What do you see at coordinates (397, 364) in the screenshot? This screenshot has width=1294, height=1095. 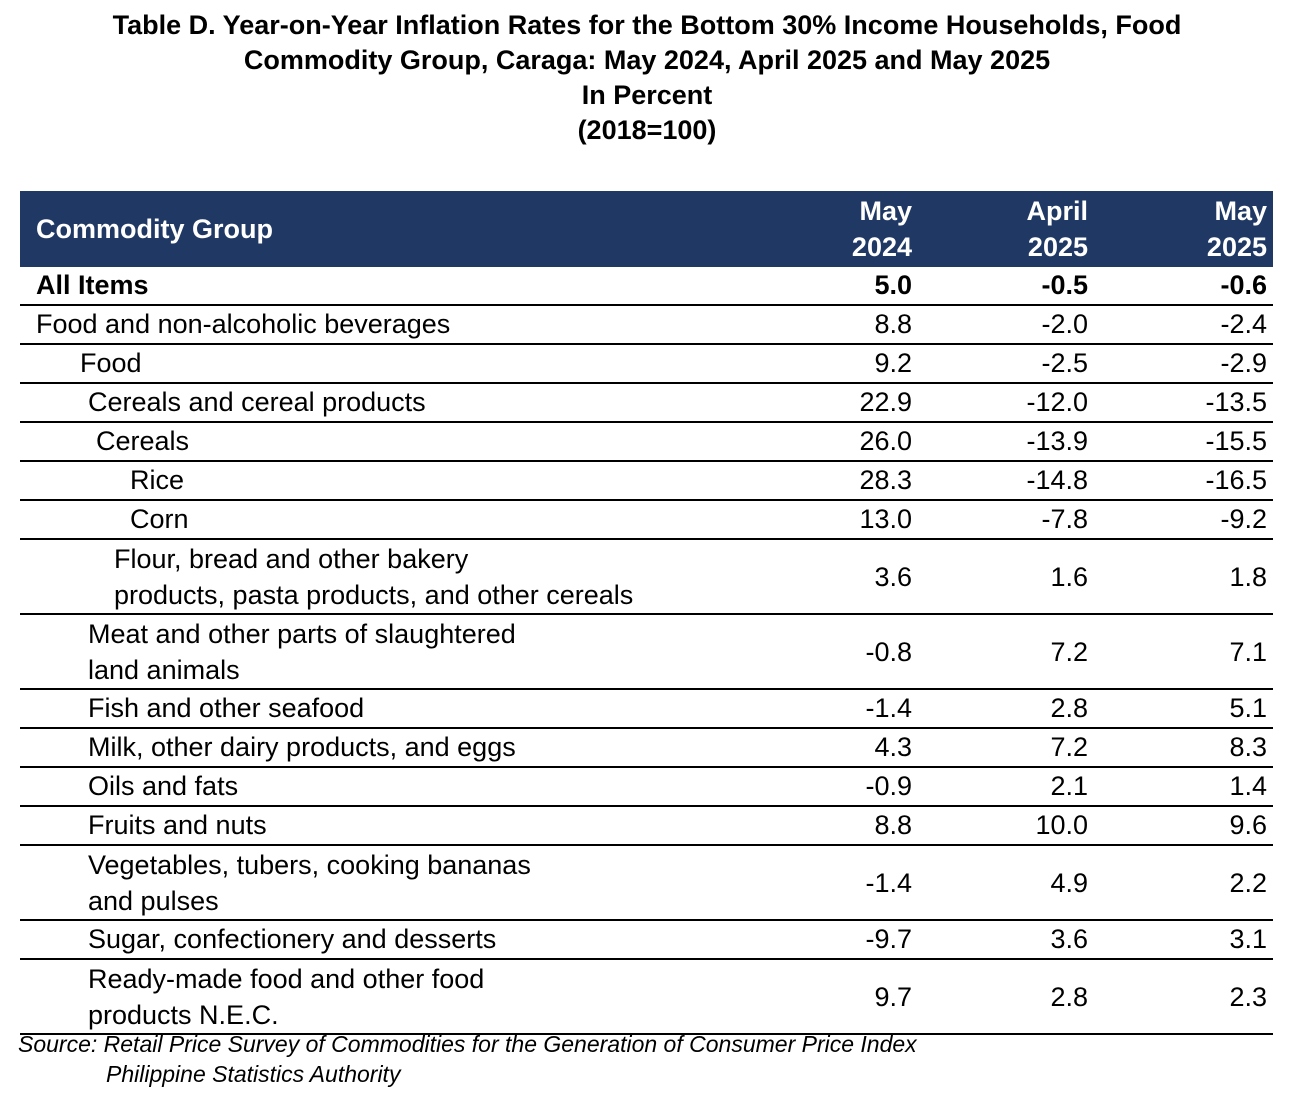 I see `row-label: Food` at bounding box center [397, 364].